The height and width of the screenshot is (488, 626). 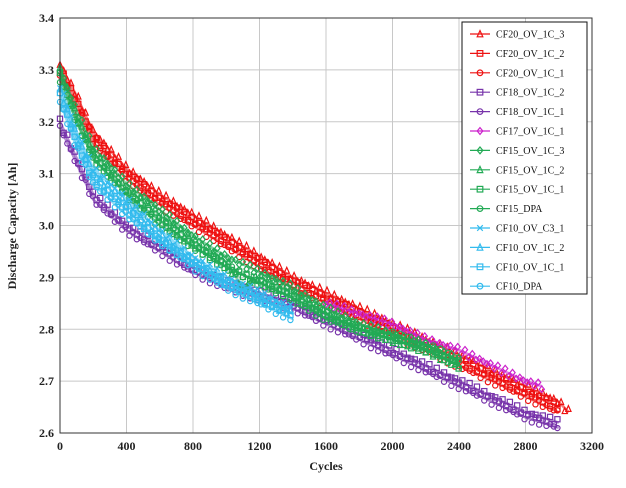 I want to click on x-tick-label: 2000, so click(x=393, y=446).